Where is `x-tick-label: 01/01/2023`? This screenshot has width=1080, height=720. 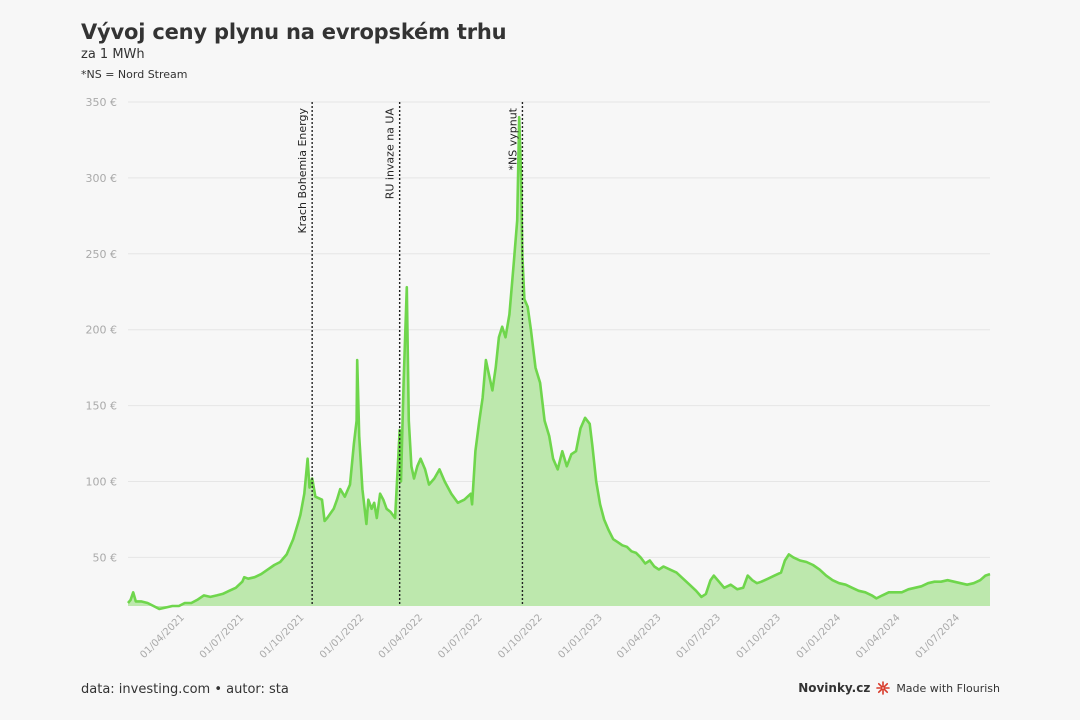
x-tick-label: 01/01/2023 is located at coordinates (580, 636).